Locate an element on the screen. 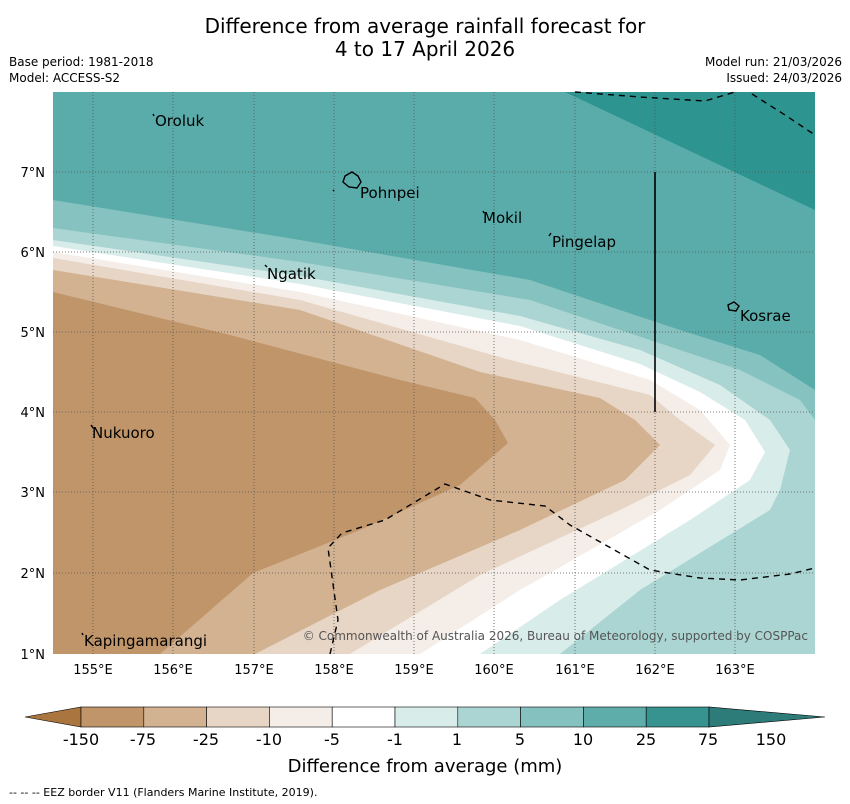 The height and width of the screenshot is (804, 850). nukuoro-mark is located at coordinates (92, 426).